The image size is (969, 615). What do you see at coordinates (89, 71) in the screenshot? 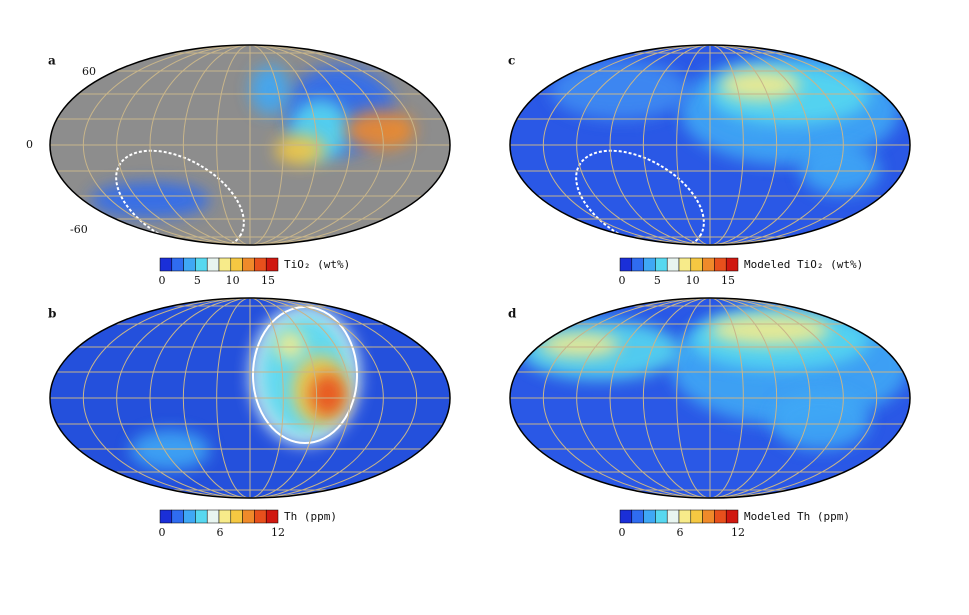
I see `lat-label: 60` at bounding box center [89, 71].